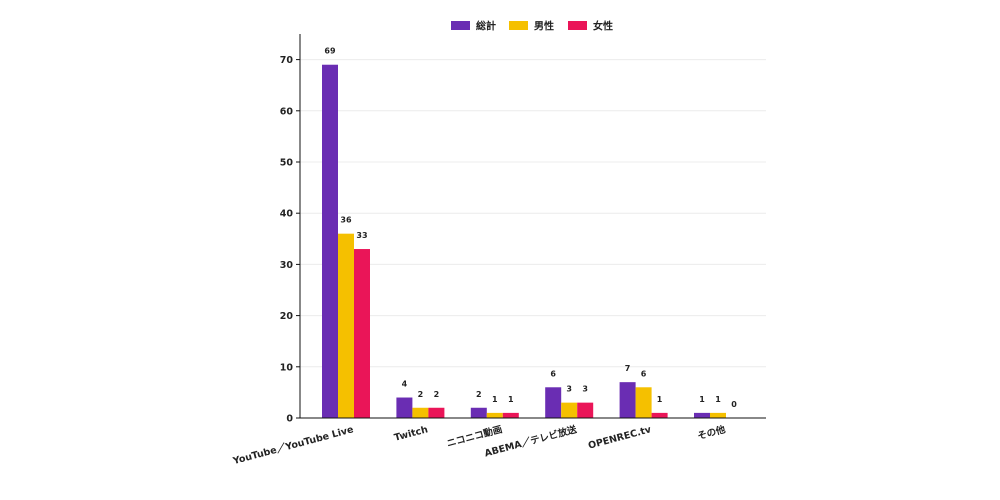 This screenshot has height=500, width=1000. What do you see at coordinates (346, 220) in the screenshot?
I see `bar-value-label: 36` at bounding box center [346, 220].